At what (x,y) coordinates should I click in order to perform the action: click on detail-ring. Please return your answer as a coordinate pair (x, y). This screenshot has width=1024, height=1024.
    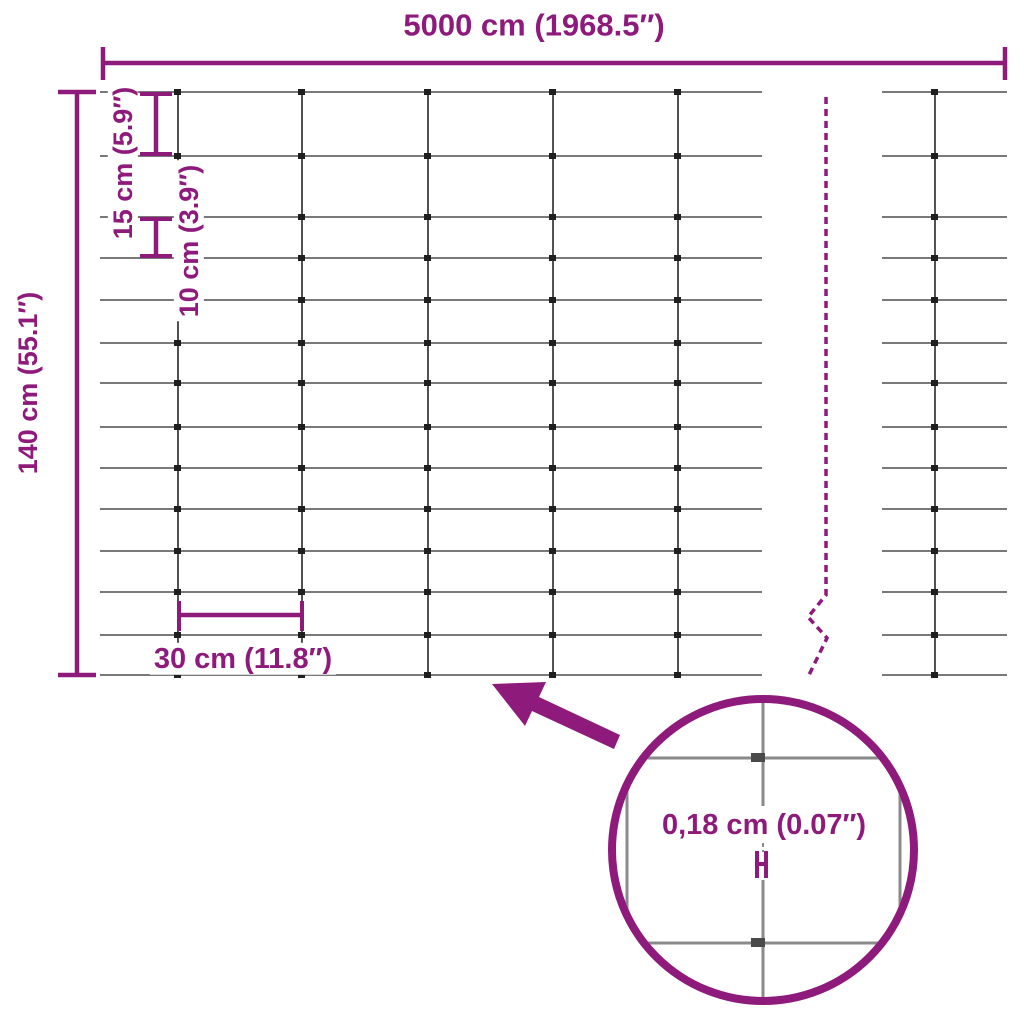
    Looking at the image, I should click on (763, 850).